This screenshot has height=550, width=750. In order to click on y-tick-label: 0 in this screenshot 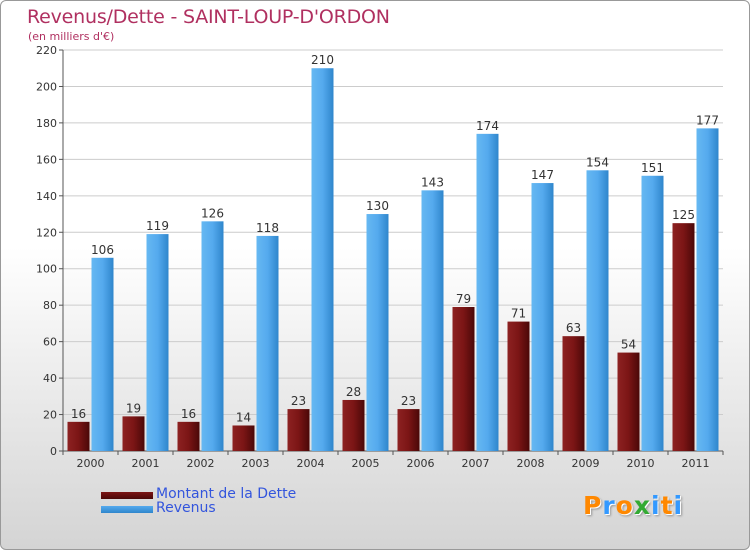, I will do `click(53, 451)`.